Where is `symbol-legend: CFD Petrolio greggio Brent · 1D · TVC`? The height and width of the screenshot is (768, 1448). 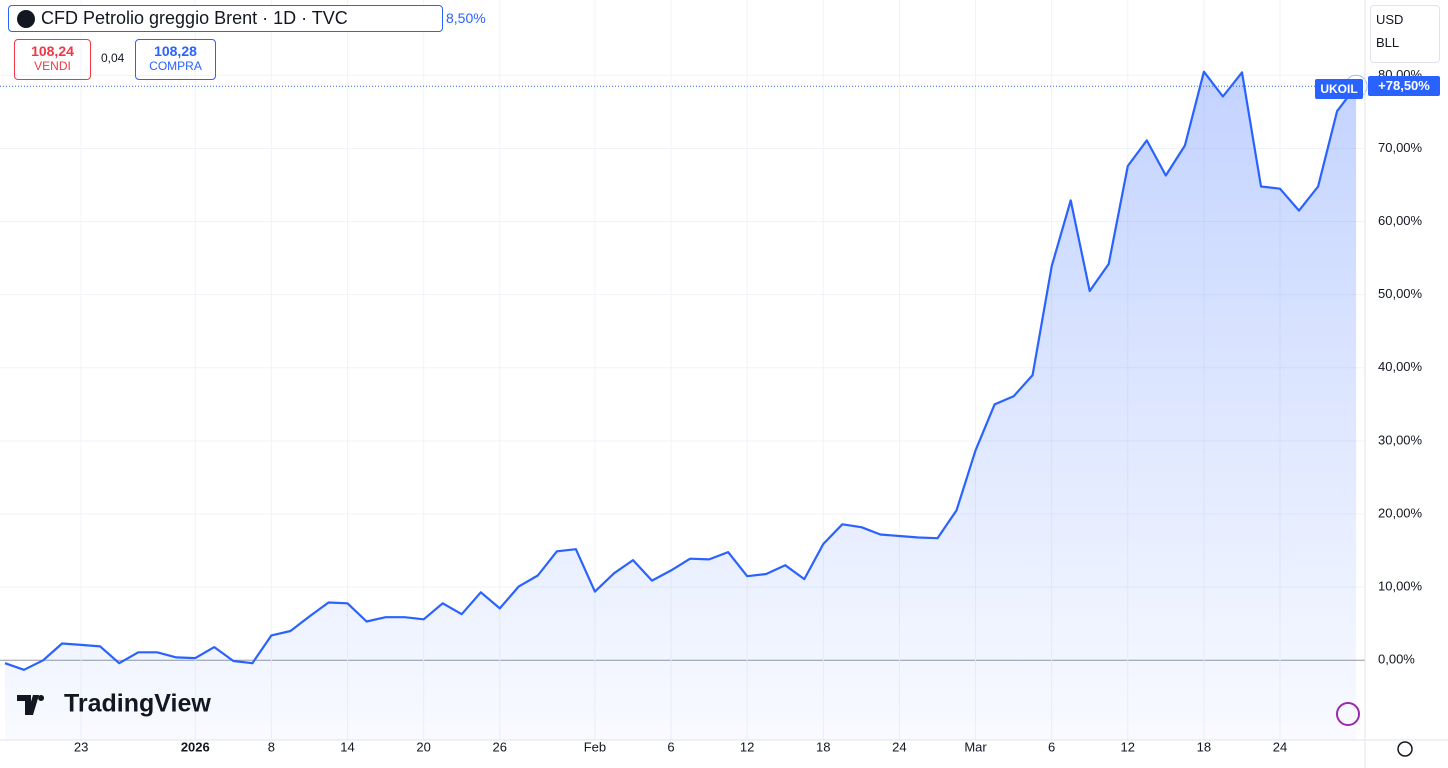
symbol-legend: CFD Petrolio greggio Brent · 1D · TVC is located at coordinates (225, 18).